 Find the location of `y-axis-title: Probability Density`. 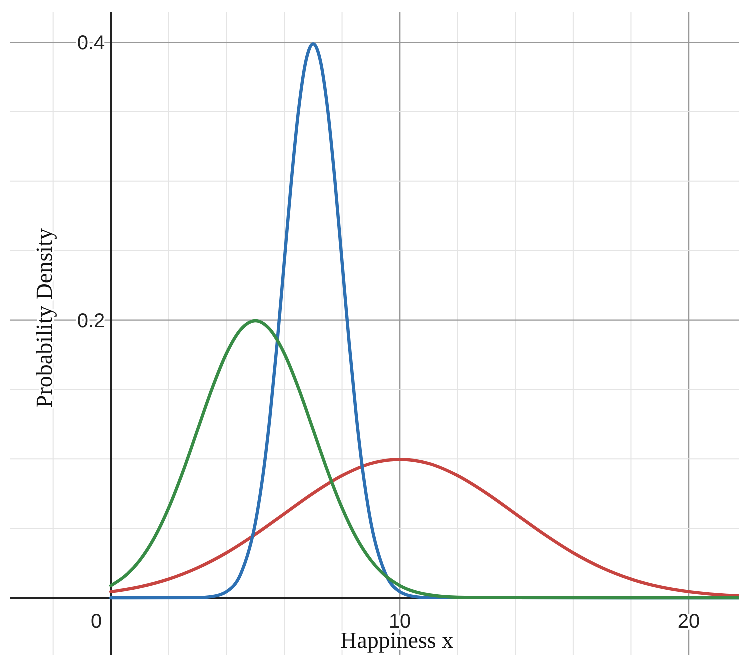

y-axis-title: Probability Density is located at coordinates (44, 318).